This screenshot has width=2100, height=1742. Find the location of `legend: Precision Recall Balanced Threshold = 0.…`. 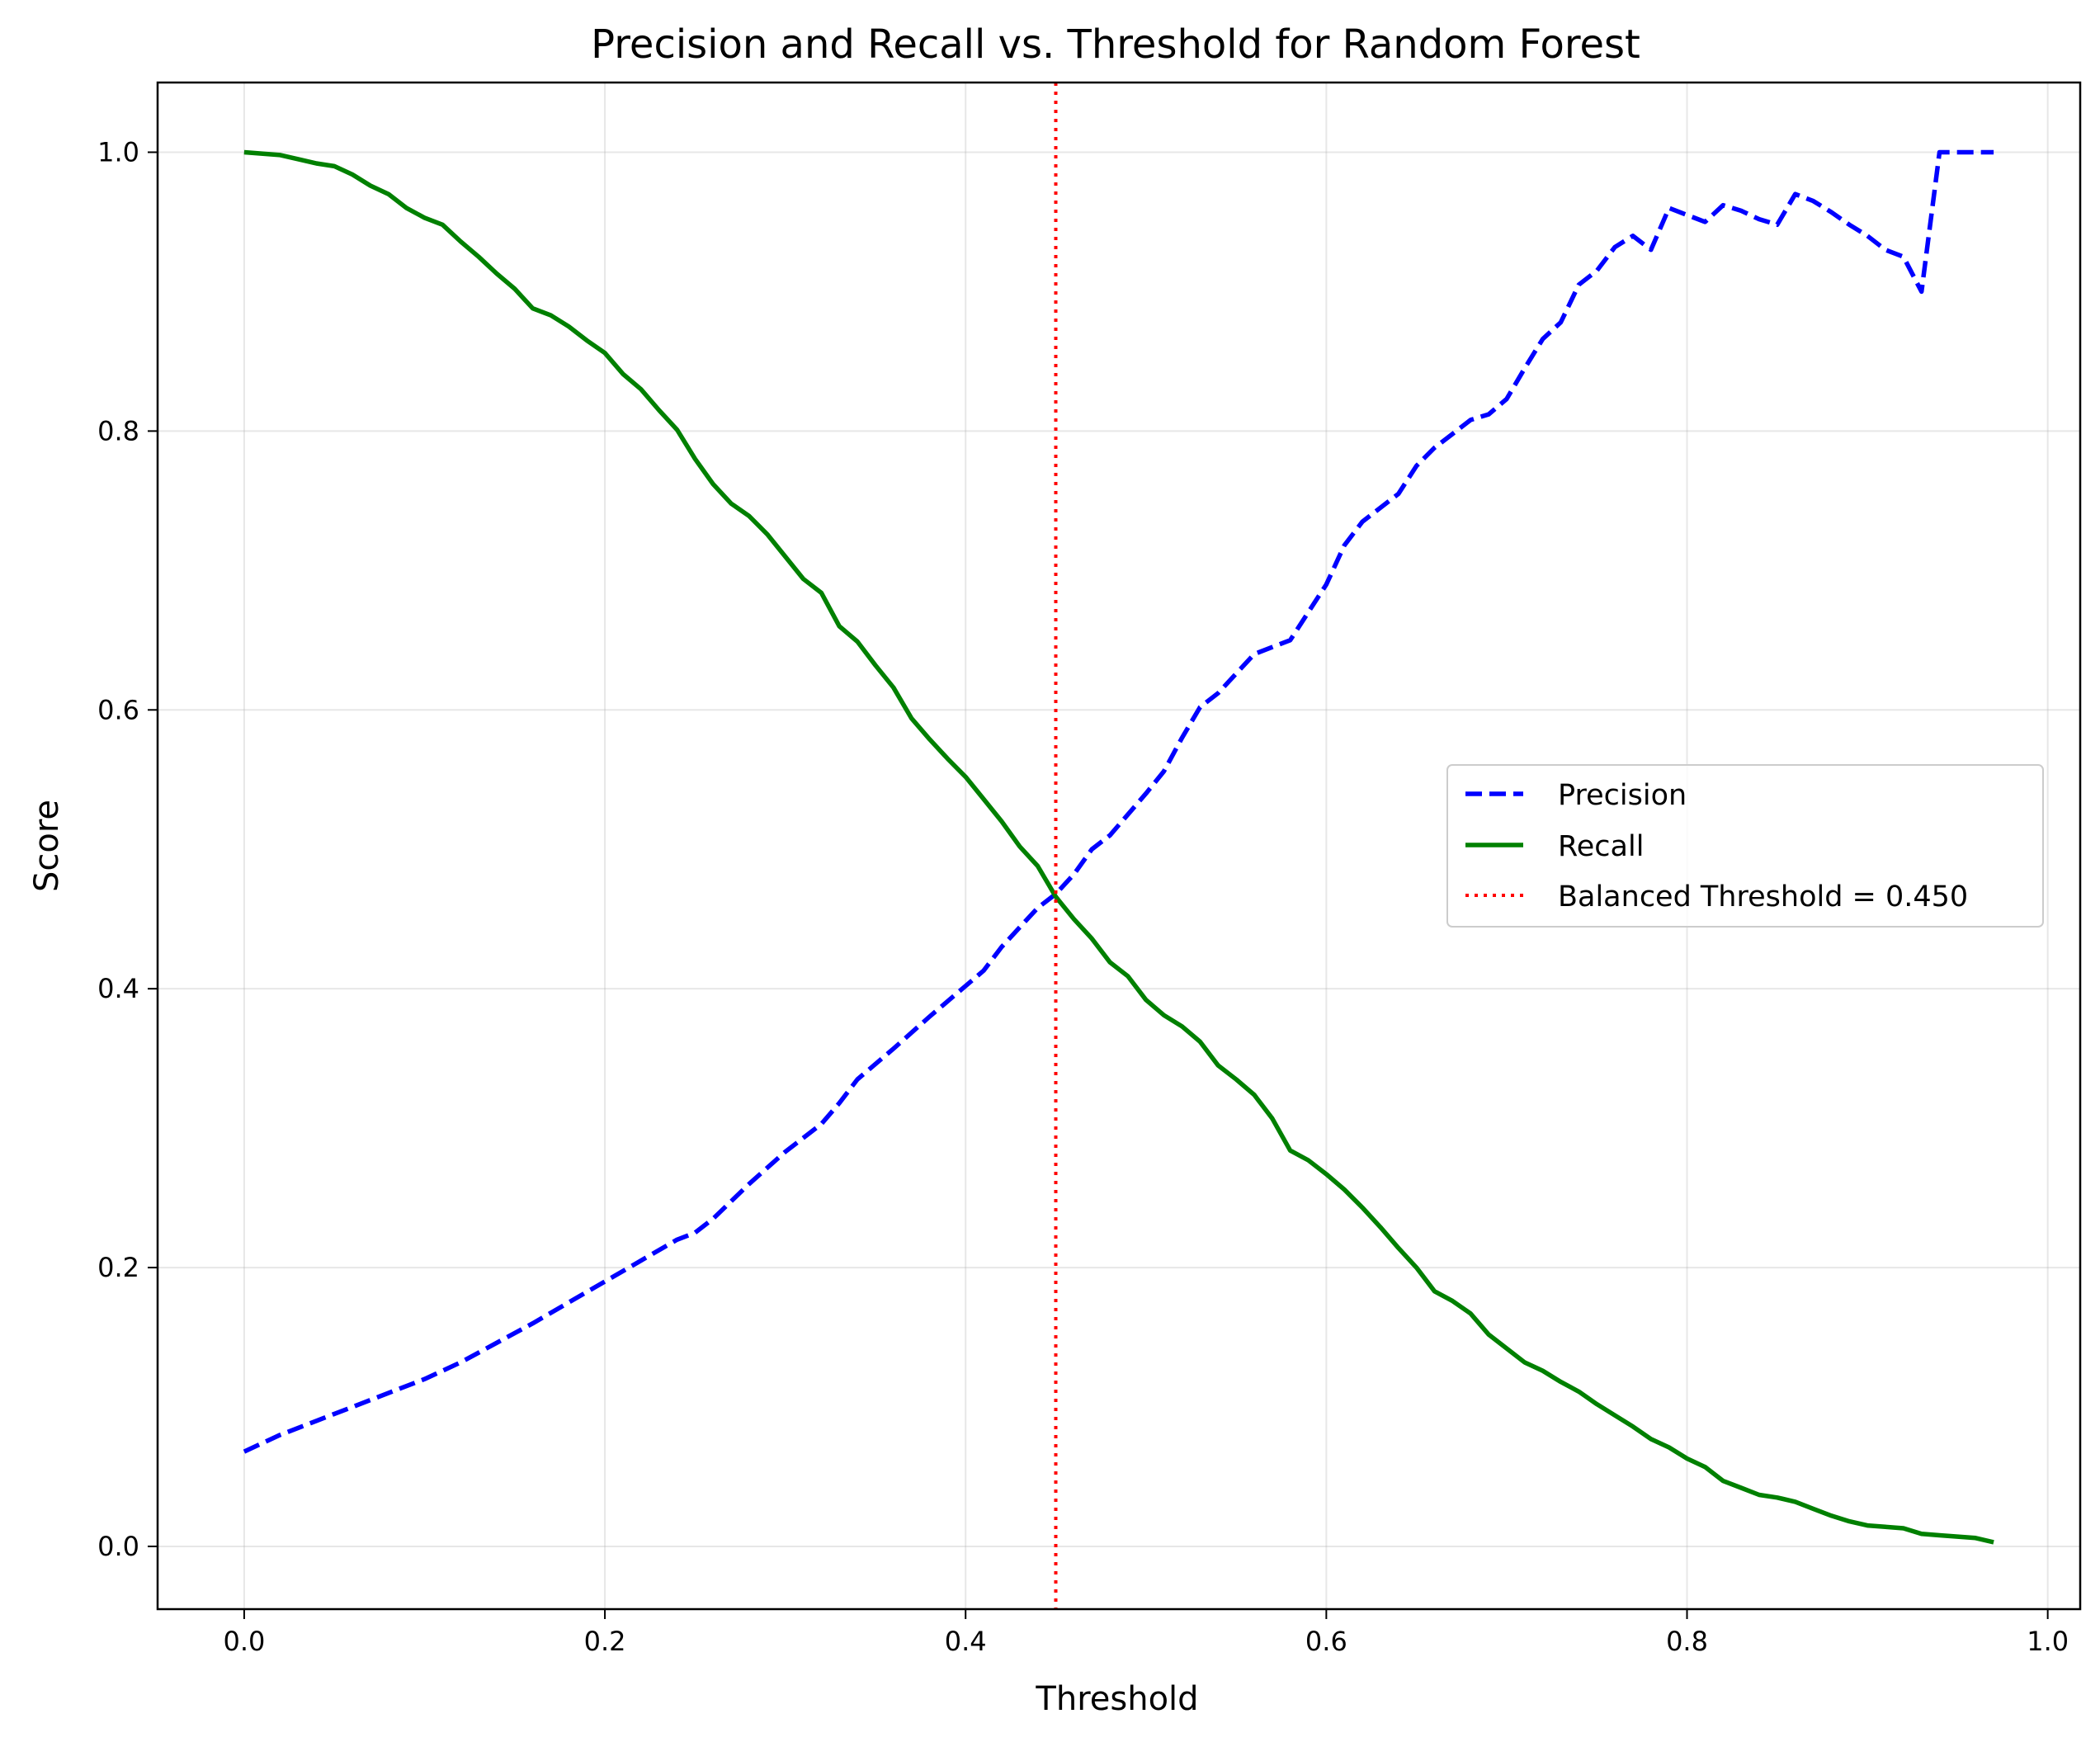

legend: Precision Recall Balanced Threshold = 0.… is located at coordinates (1745, 846).